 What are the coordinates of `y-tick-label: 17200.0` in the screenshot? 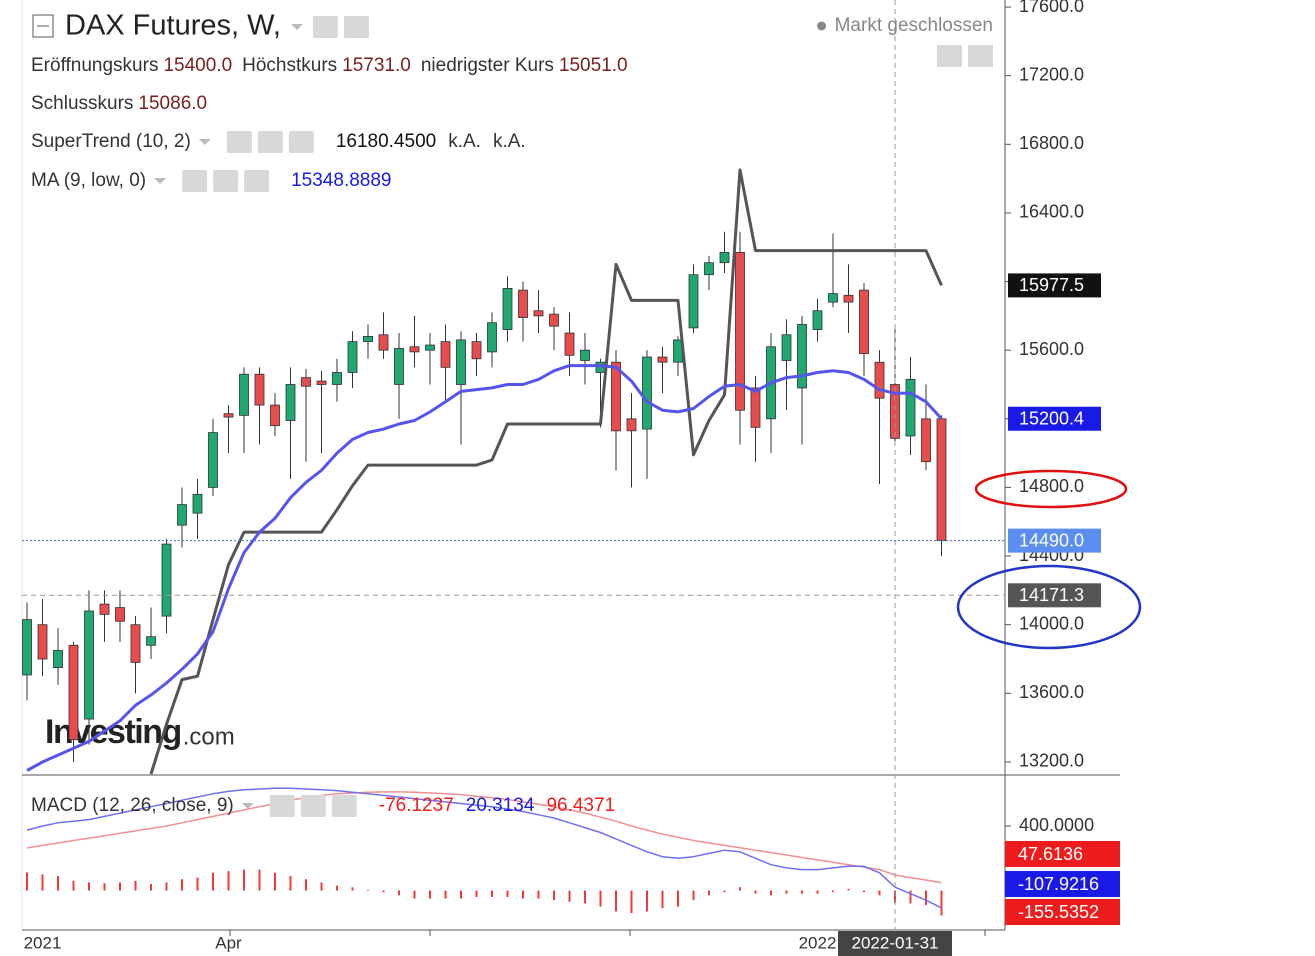 It's located at (1051, 74).